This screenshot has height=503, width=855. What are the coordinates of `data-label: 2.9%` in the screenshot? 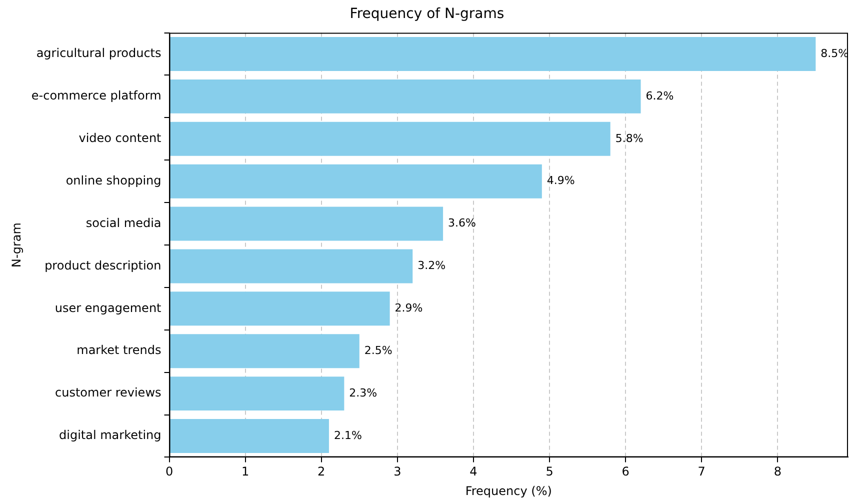 It's located at (408, 308).